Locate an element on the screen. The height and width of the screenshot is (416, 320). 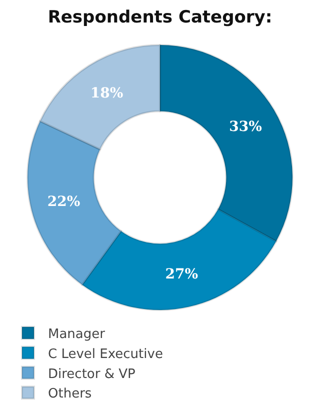
chart-title: Respondents Category: is located at coordinates (160, 17).